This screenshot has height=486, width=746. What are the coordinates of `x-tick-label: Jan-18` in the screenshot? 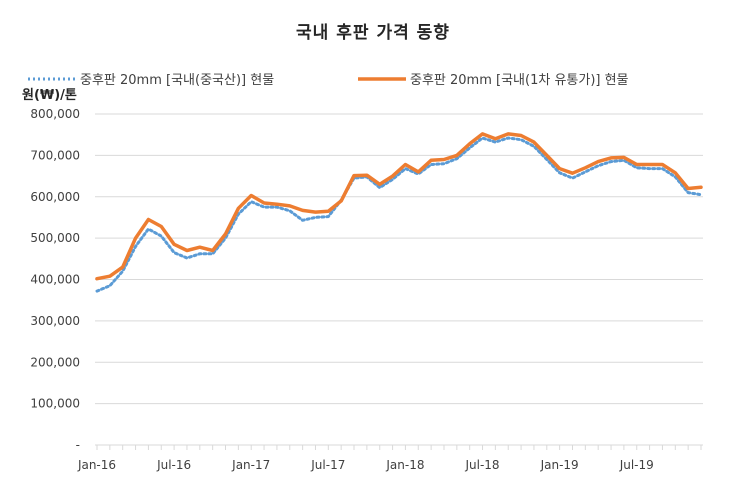 It's located at (404, 465).